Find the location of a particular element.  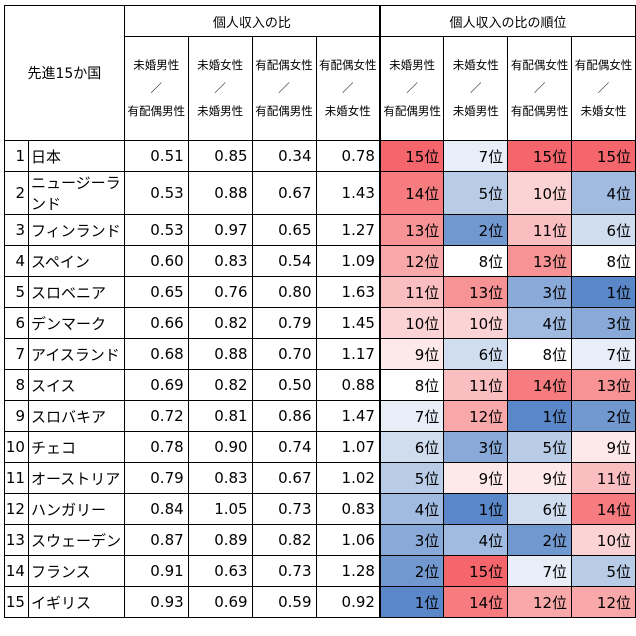

country-name: オーストリア is located at coordinates (76, 478).